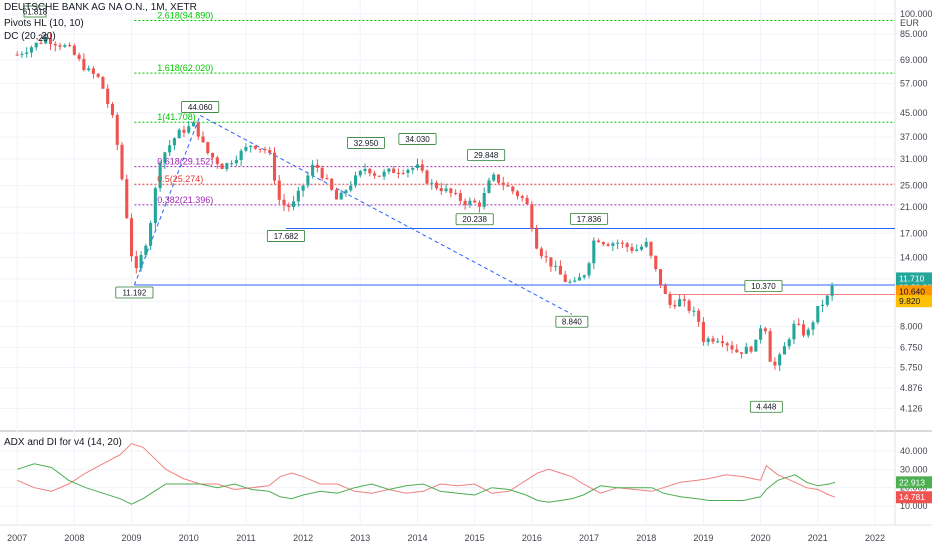 This screenshot has width=932, height=550. What do you see at coordinates (180, 179) in the screenshot?
I see `fib-level-label: 0.5(25.274)` at bounding box center [180, 179].